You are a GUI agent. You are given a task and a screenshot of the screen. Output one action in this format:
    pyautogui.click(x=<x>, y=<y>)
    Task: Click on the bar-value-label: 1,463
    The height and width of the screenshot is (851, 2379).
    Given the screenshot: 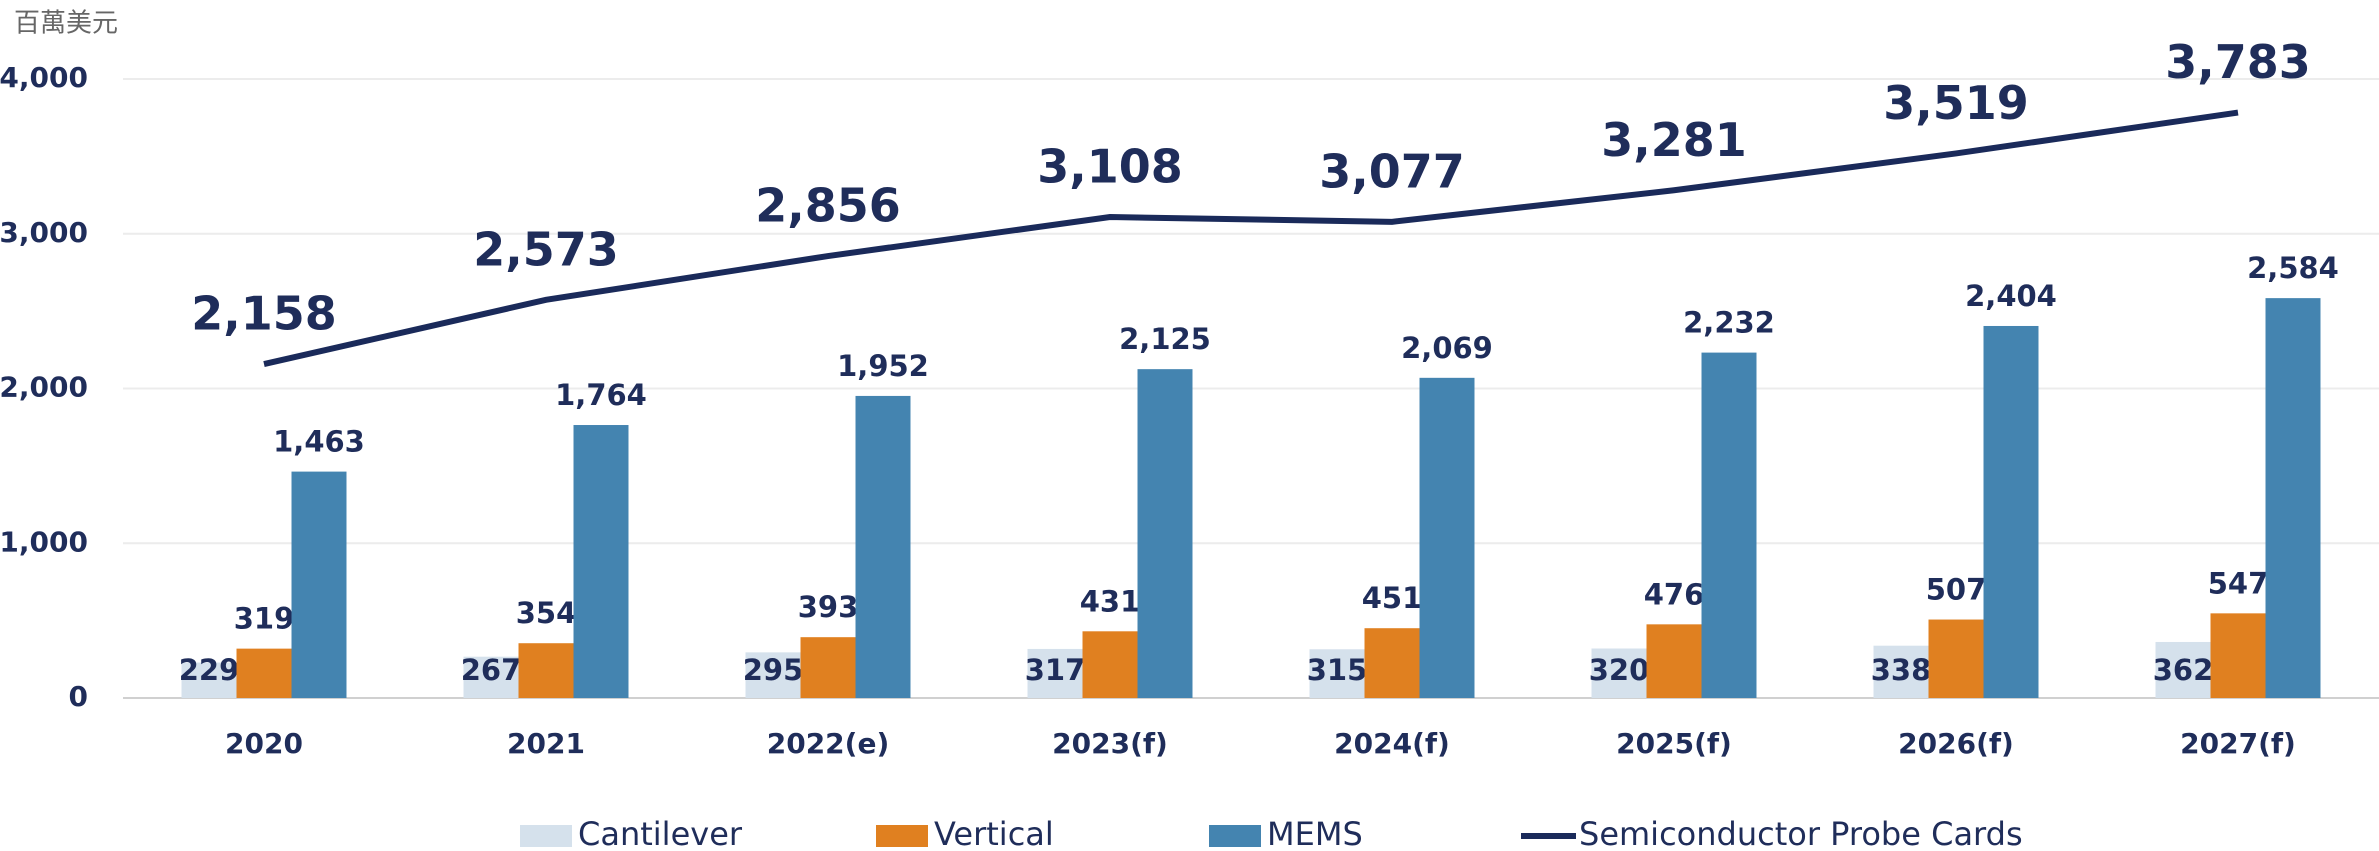 What is the action you would take?
    pyautogui.click(x=319, y=442)
    